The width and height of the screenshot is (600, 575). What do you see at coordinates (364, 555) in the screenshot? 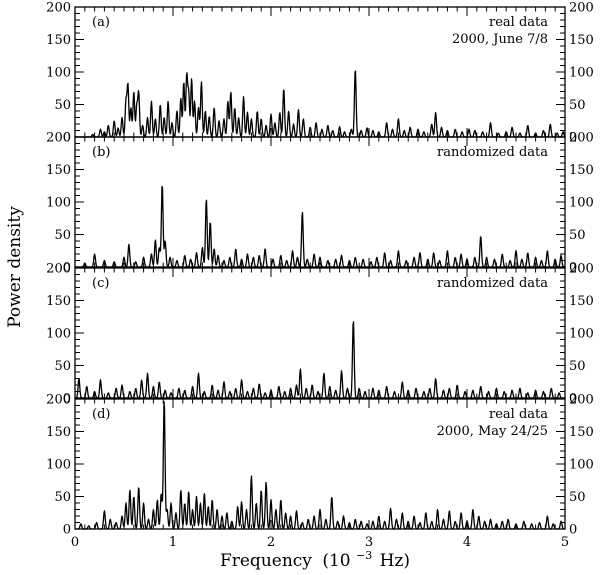
I see `x-axis-title-unit-exp: −3` at bounding box center [364, 555].